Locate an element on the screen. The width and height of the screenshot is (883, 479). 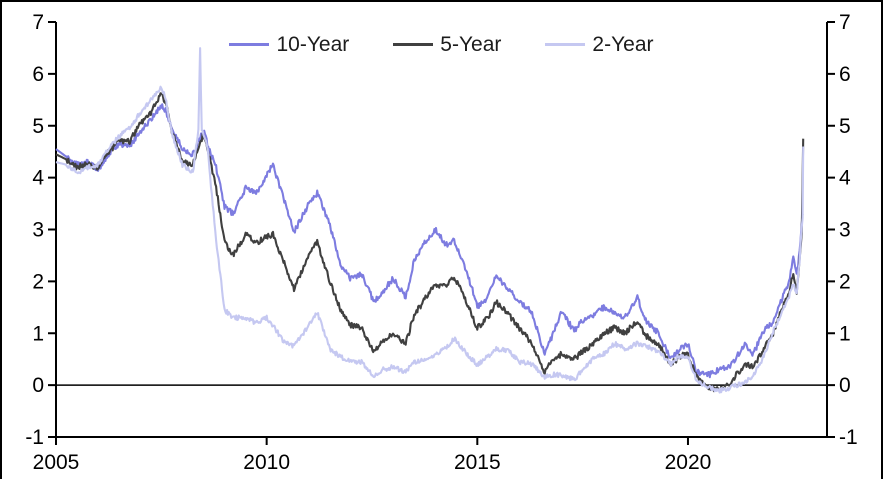
y-tick-label-left: 0 is located at coordinates (38, 385).